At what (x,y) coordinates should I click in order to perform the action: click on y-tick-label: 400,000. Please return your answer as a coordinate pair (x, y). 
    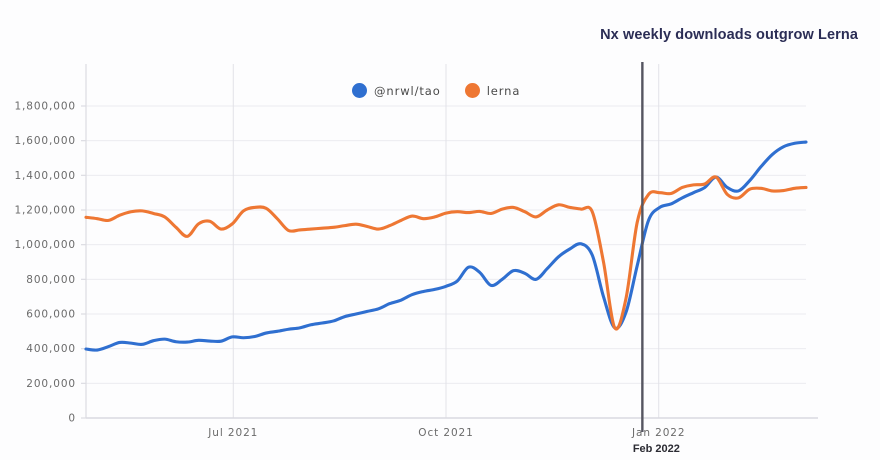
    Looking at the image, I should click on (51, 349).